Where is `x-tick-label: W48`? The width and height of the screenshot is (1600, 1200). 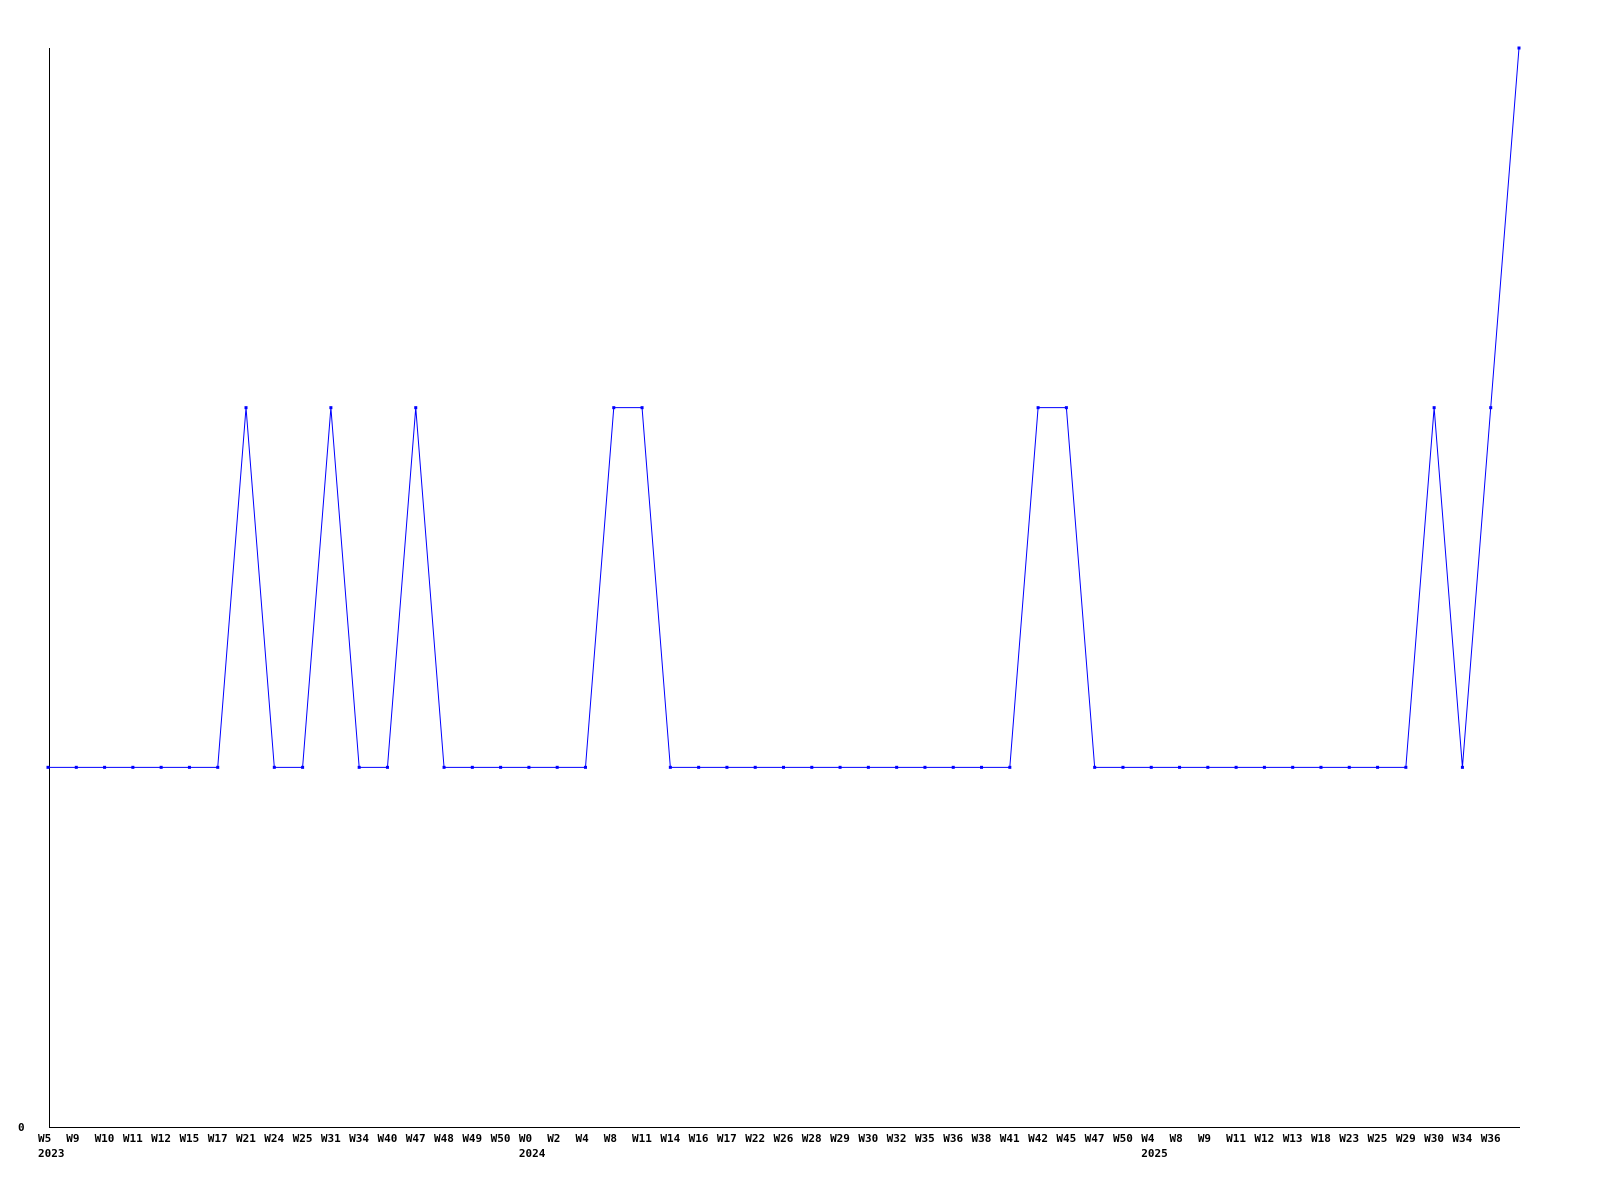
x-tick-label: W48 is located at coordinates (444, 1138).